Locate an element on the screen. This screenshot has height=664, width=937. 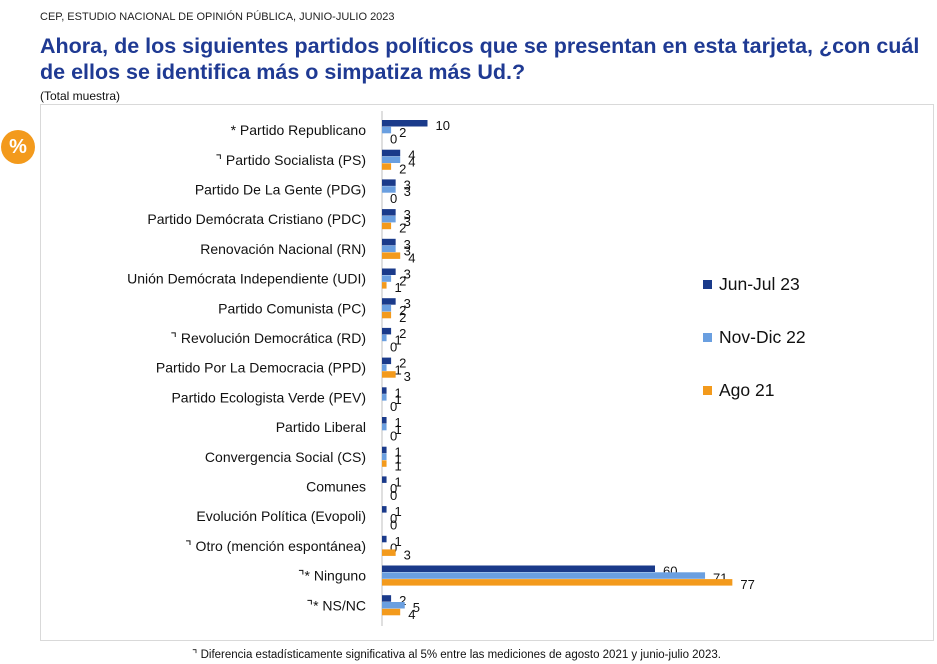
legend-label-ago-21: Ago 21 is located at coordinates (747, 390).